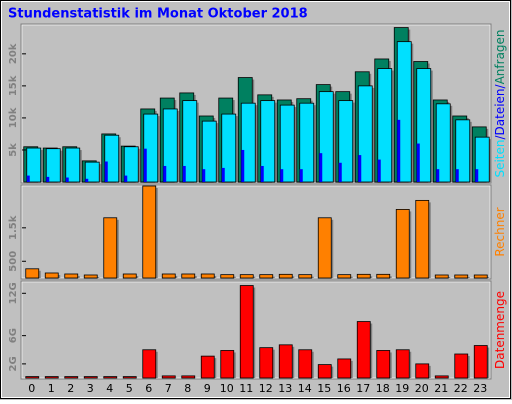  I want to click on x-tick-label: 0, so click(31, 388).